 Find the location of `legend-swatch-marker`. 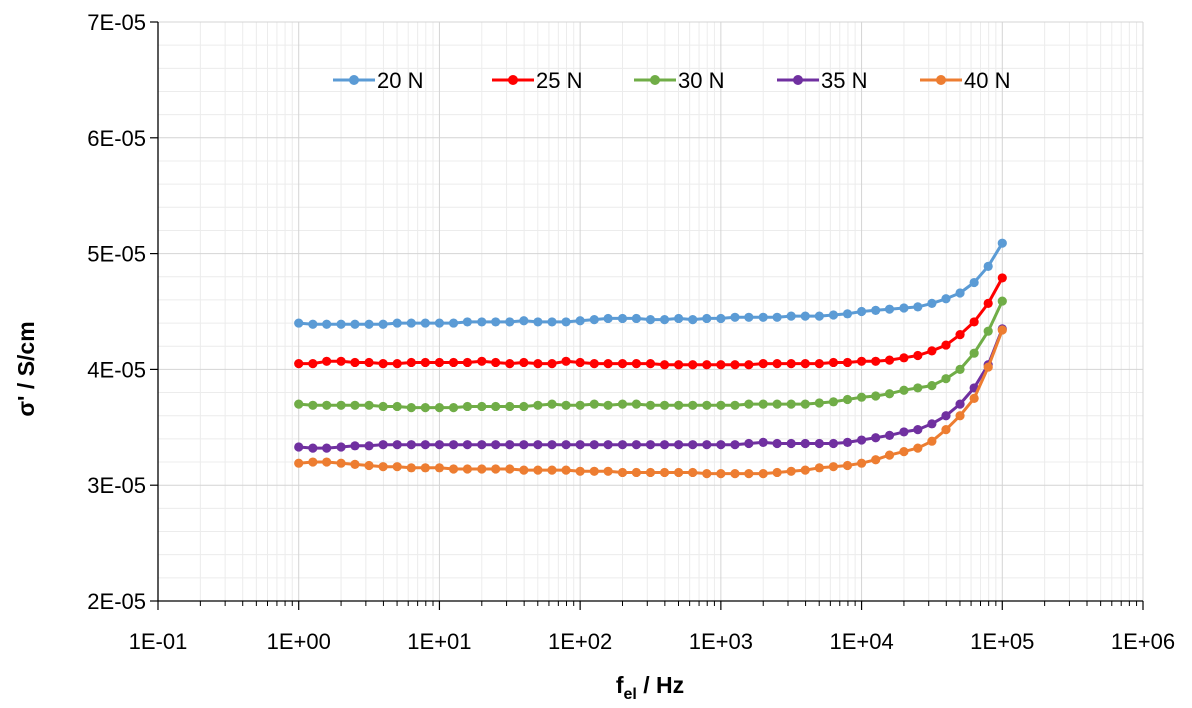

legend-swatch-marker is located at coordinates (354, 80).